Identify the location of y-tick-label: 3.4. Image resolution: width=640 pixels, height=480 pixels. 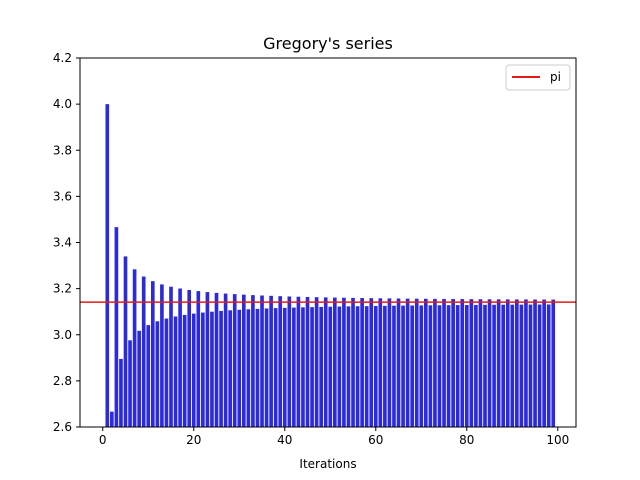
(62, 243).